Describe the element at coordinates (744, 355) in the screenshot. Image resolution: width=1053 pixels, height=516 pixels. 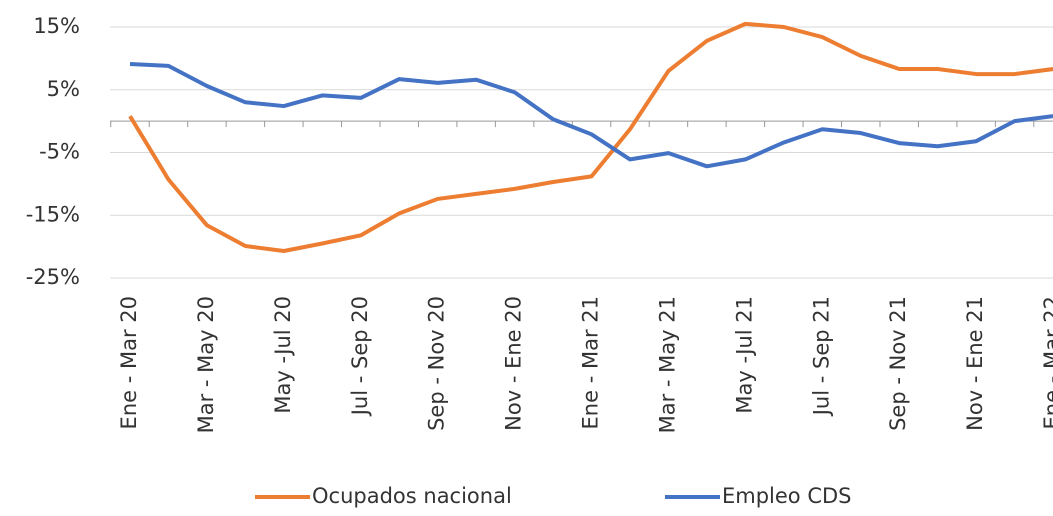
I see `x-tick-label: May -Jul 21` at that location.